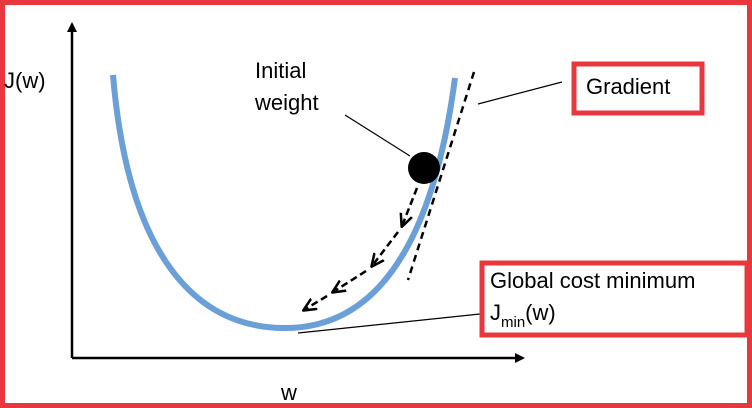 The width and height of the screenshot is (752, 408). Describe the element at coordinates (614, 299) in the screenshot. I see `minimum-box` at that location.